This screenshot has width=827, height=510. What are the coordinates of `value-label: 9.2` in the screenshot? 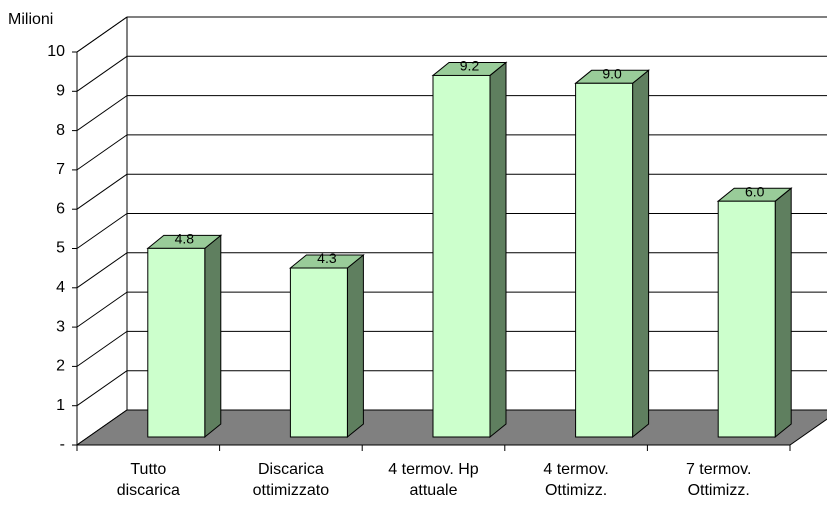 It's located at (470, 66).